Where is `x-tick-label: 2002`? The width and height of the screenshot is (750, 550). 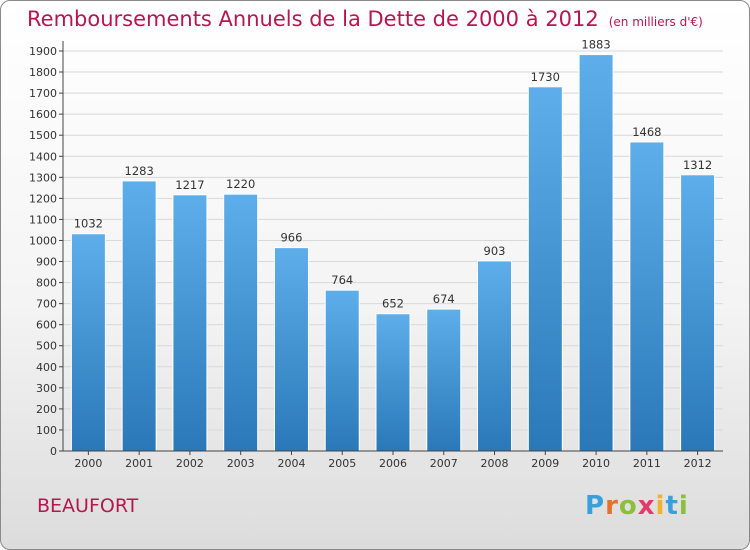
x-tick-label: 2002 is located at coordinates (190, 463).